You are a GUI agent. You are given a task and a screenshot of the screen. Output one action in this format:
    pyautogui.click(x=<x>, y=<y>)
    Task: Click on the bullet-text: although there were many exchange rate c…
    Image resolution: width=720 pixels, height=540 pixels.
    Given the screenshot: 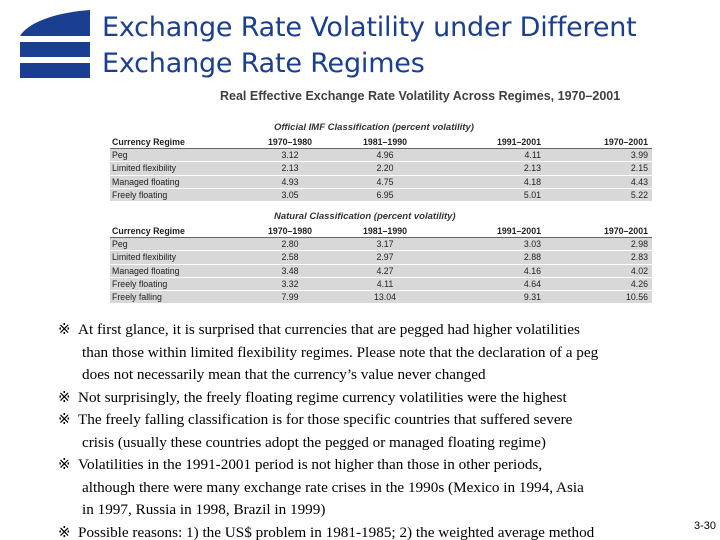 What is the action you would take?
    pyautogui.click(x=333, y=487)
    